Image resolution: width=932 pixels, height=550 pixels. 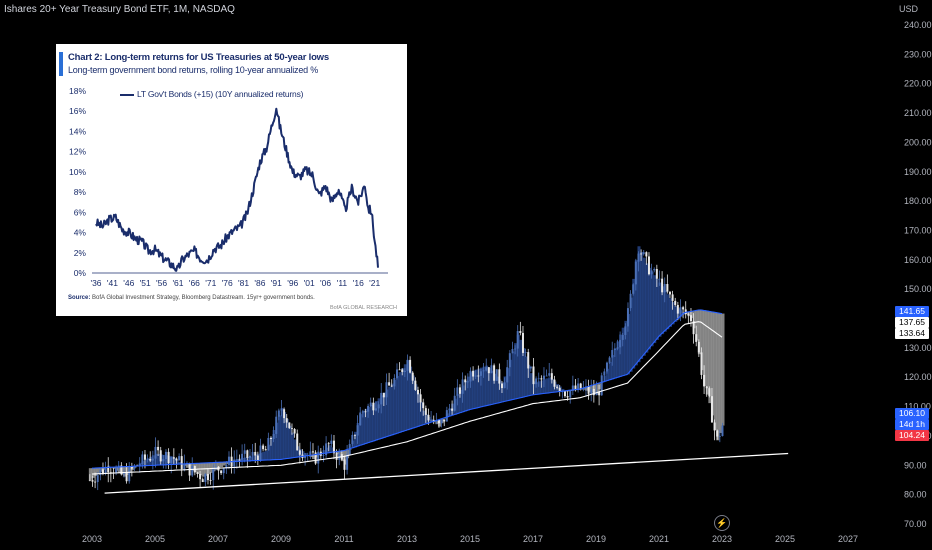 What do you see at coordinates (77, 111) in the screenshot?
I see `inset-y-tick: 16%` at bounding box center [77, 111].